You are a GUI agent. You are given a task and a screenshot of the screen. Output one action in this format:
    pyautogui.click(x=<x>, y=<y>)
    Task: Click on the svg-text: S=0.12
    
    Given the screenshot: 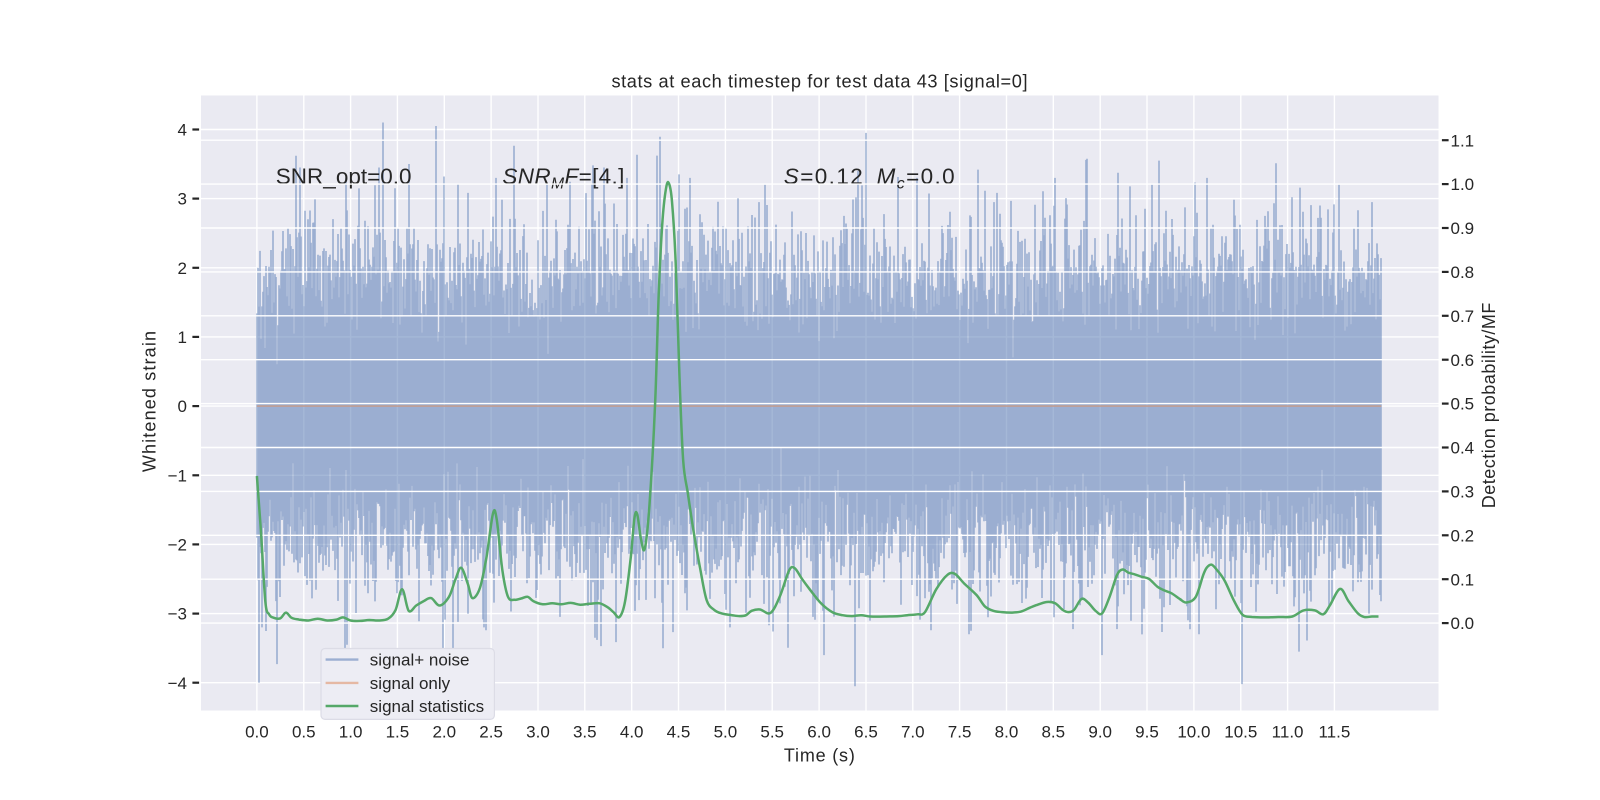 What is the action you would take?
    pyautogui.click(x=824, y=176)
    